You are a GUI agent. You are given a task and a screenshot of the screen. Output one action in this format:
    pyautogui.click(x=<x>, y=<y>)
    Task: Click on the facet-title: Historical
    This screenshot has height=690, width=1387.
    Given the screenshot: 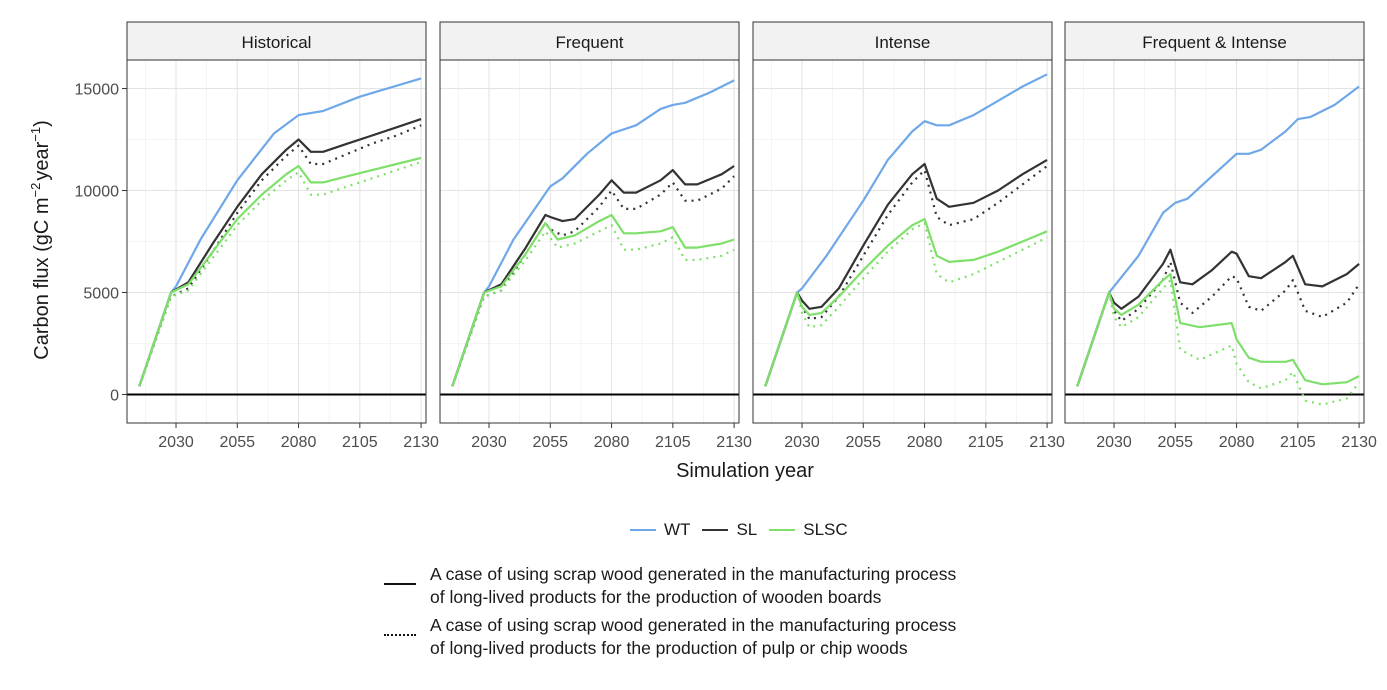 What is the action you would take?
    pyautogui.click(x=277, y=42)
    